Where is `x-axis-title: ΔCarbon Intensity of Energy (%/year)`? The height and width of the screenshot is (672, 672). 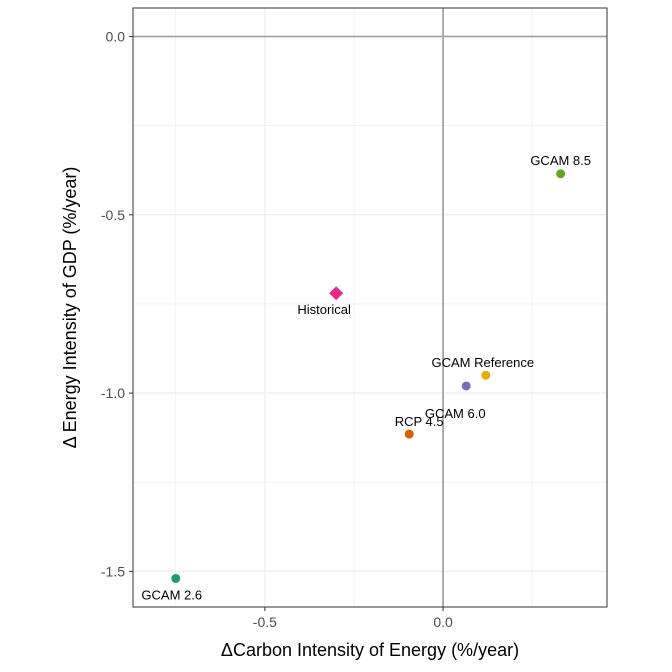
x-axis-title: ΔCarbon Intensity of Energy (%/year) is located at coordinates (370, 650).